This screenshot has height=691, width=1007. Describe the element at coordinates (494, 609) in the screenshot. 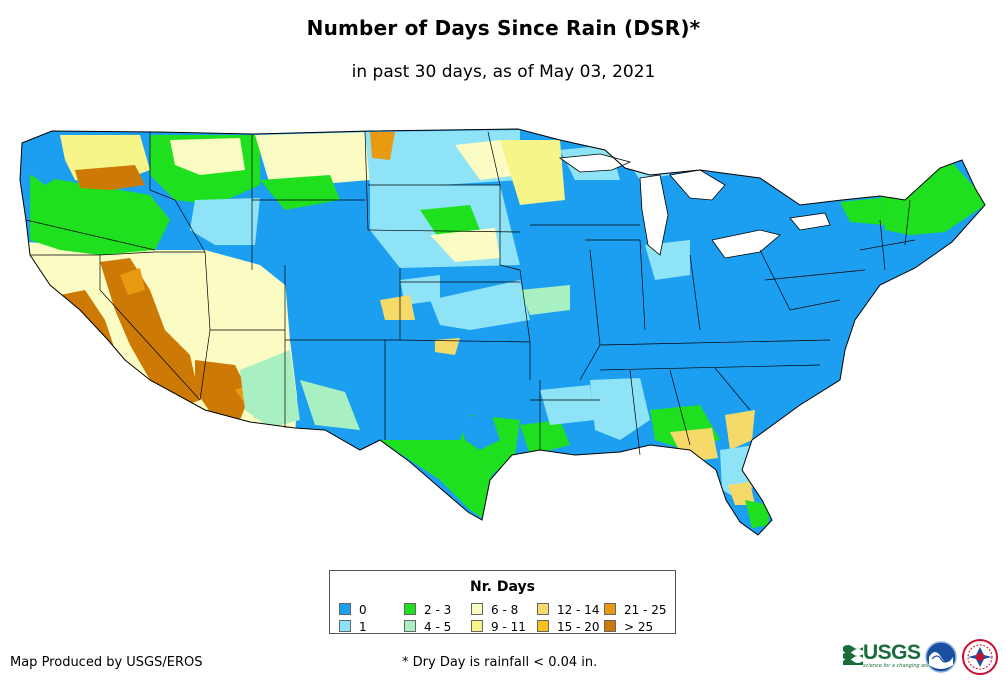

I see `legend-item-6-8: 6 - 8` at that location.